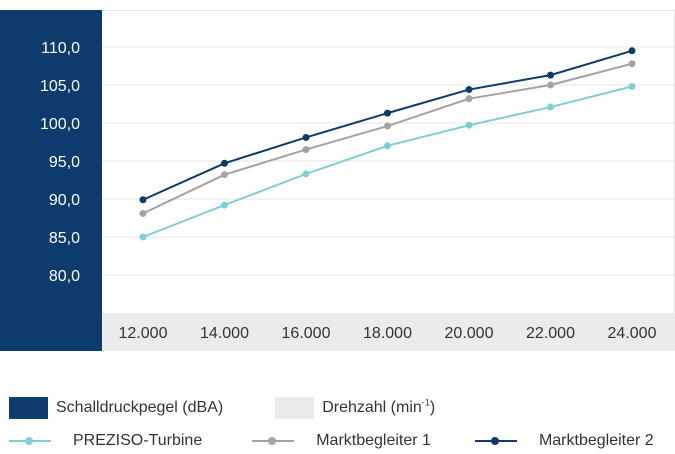  I want to click on legend-label-y-axis: Schalldruckpegel (dBA), so click(140, 407).